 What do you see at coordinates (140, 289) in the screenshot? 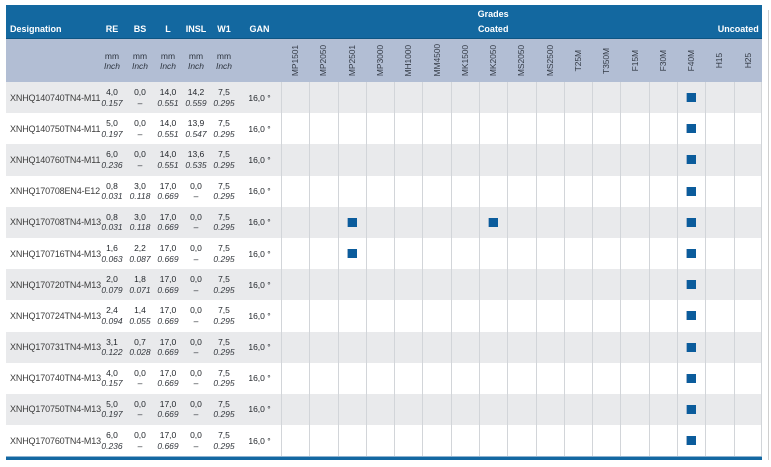
I see `value-inch: 0.071` at bounding box center [140, 289].